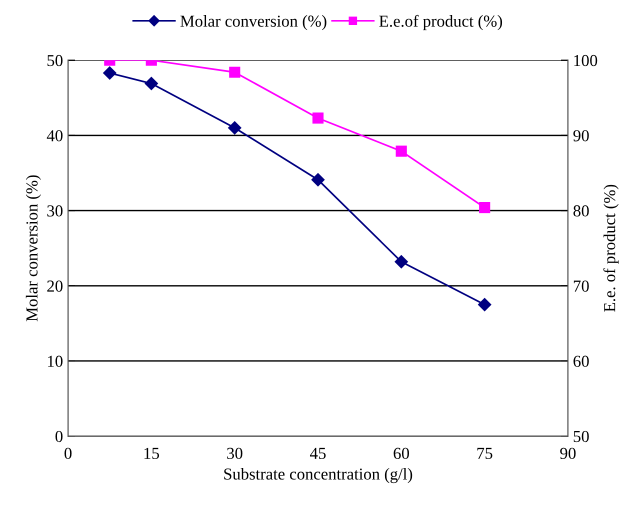 The image size is (636, 506). I want to click on x-tick-label: 45, so click(318, 454).